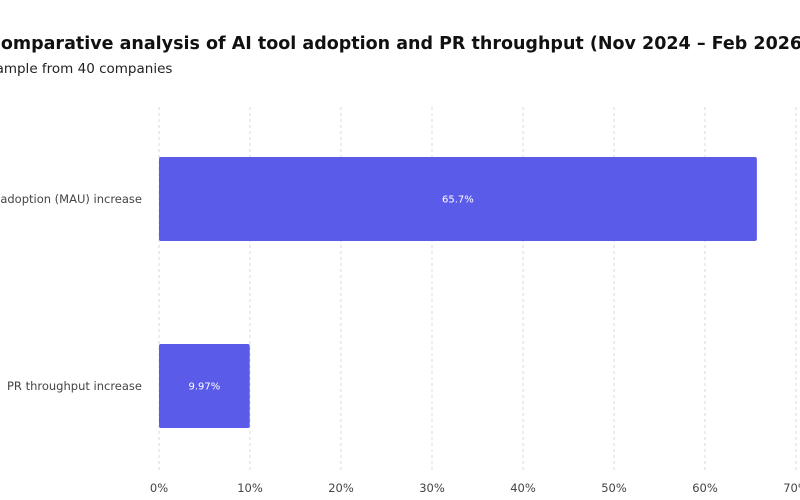 This screenshot has height=500, width=800. What do you see at coordinates (250, 488) in the screenshot?
I see `x-tick-label: 10%` at bounding box center [250, 488].